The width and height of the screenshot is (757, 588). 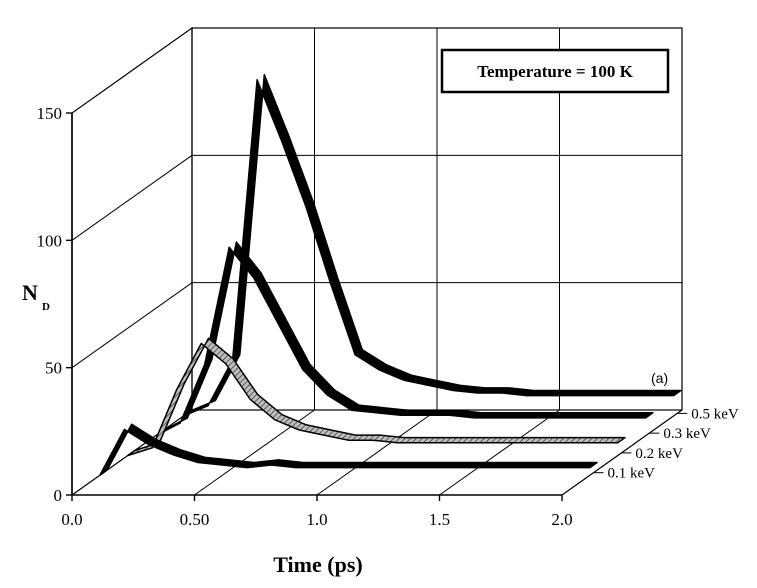 What do you see at coordinates (317, 564) in the screenshot?
I see `x-axis-label: Time (ps)` at bounding box center [317, 564].